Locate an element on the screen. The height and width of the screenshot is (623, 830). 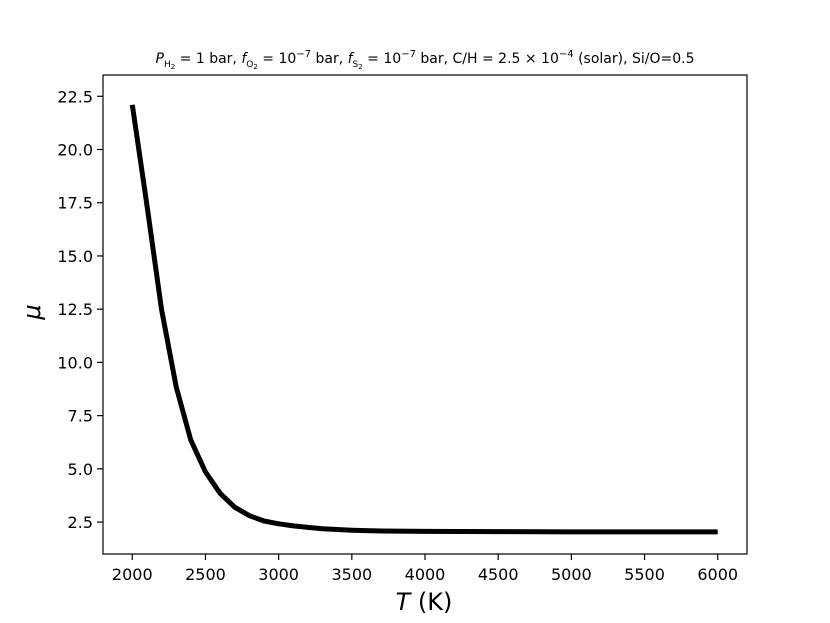
y-tick-label-0: 2.5 is located at coordinates (80, 522).